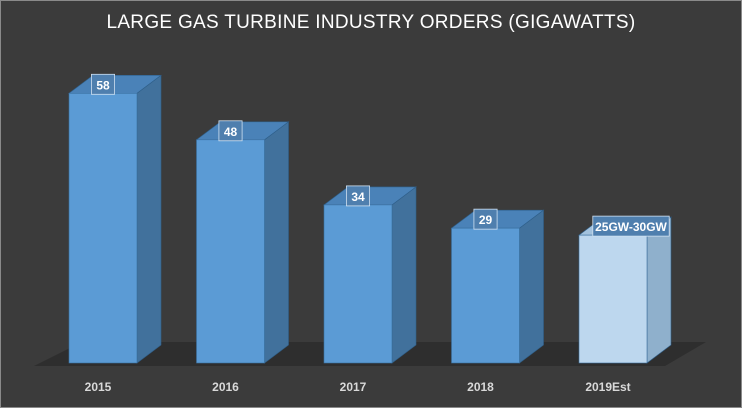 The width and height of the screenshot is (742, 408). Describe the element at coordinates (625, 290) in the screenshot. I see `bar-2019Est` at that location.